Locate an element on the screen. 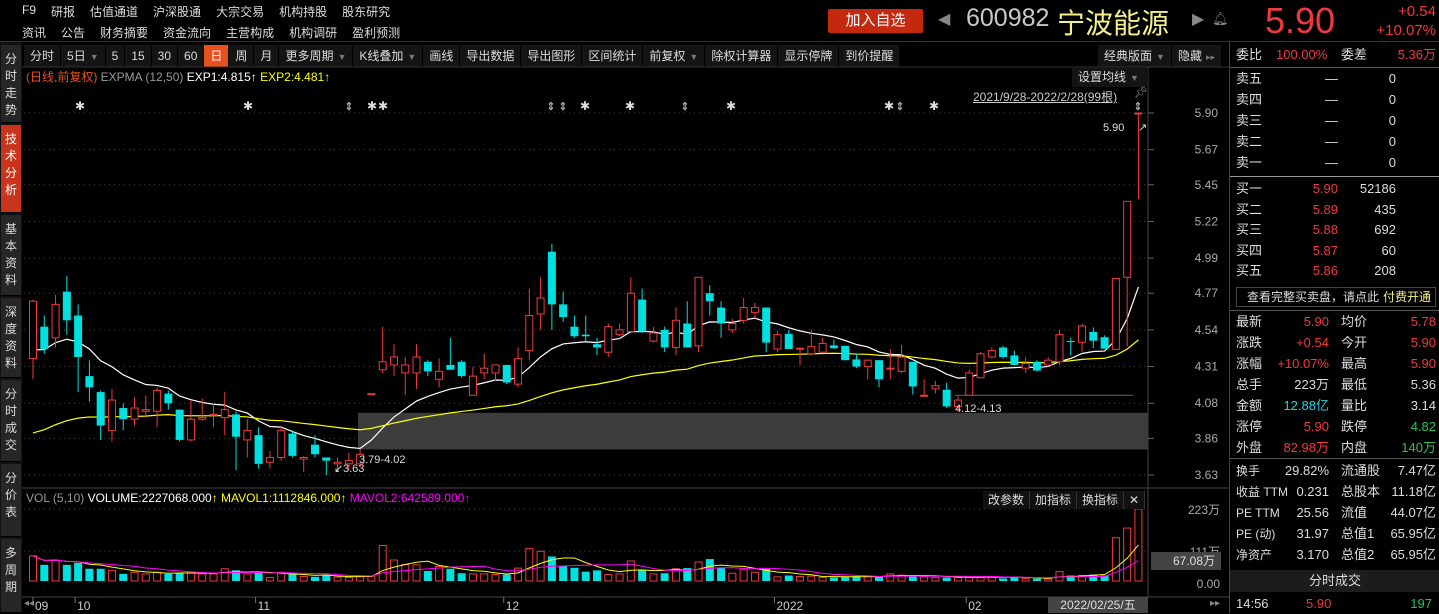 Image resolution: width=1439 pixels, height=614 pixels. toolbar-item-label: K线叠加 is located at coordinates (381, 56).